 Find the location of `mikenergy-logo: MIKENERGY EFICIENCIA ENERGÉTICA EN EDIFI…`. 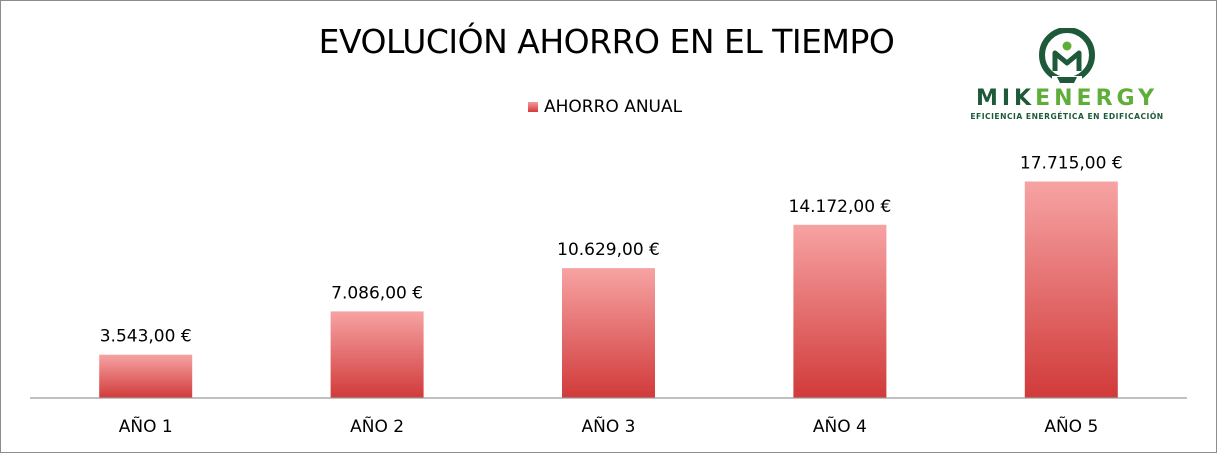

mikenergy-logo: MIKENERGY EFICIENCIA ENERGÉTICA EN EDIFI… is located at coordinates (1067, 75).